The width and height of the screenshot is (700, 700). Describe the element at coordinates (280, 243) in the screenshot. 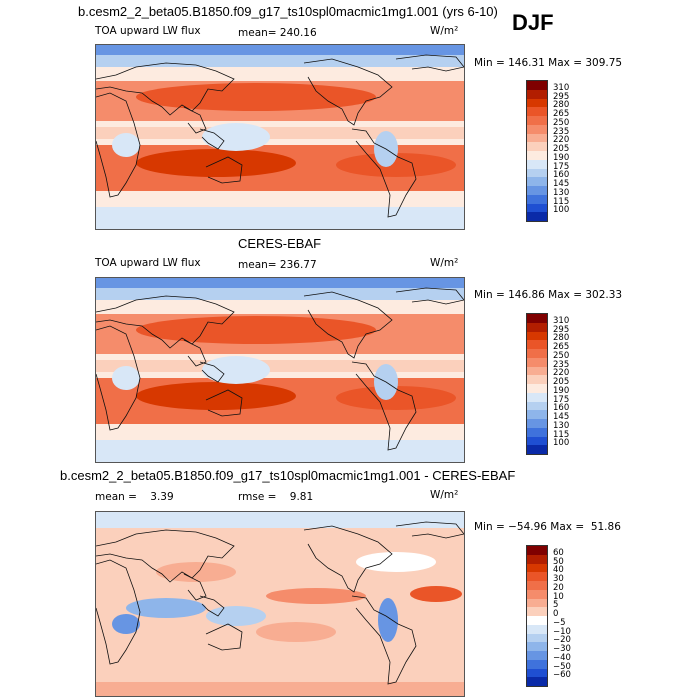

I see `panel2-title: CERES-EBAF` at that location.